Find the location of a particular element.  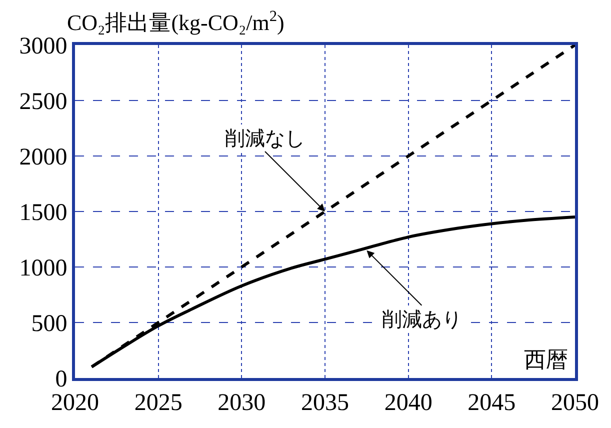

y-tick-label: 2000 is located at coordinates (43, 157).